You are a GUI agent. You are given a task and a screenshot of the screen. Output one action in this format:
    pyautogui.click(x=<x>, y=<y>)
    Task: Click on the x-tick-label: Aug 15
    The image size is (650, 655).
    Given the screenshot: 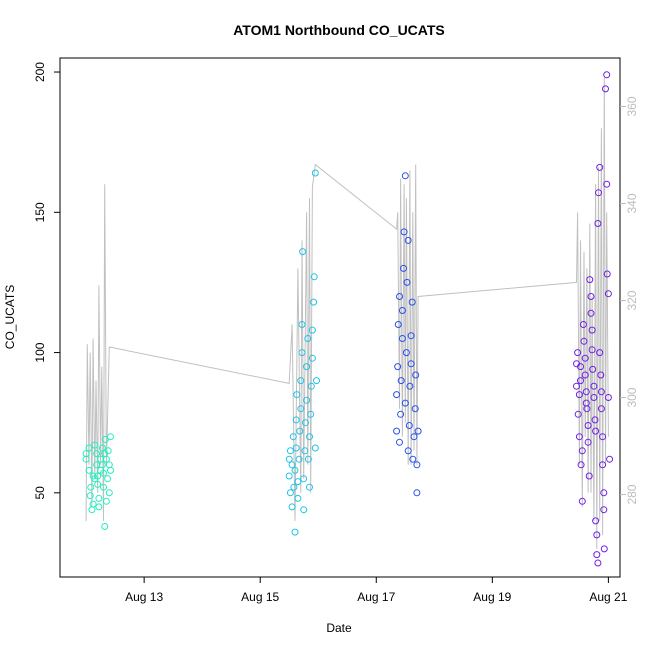 What is the action you would take?
    pyautogui.click(x=260, y=597)
    